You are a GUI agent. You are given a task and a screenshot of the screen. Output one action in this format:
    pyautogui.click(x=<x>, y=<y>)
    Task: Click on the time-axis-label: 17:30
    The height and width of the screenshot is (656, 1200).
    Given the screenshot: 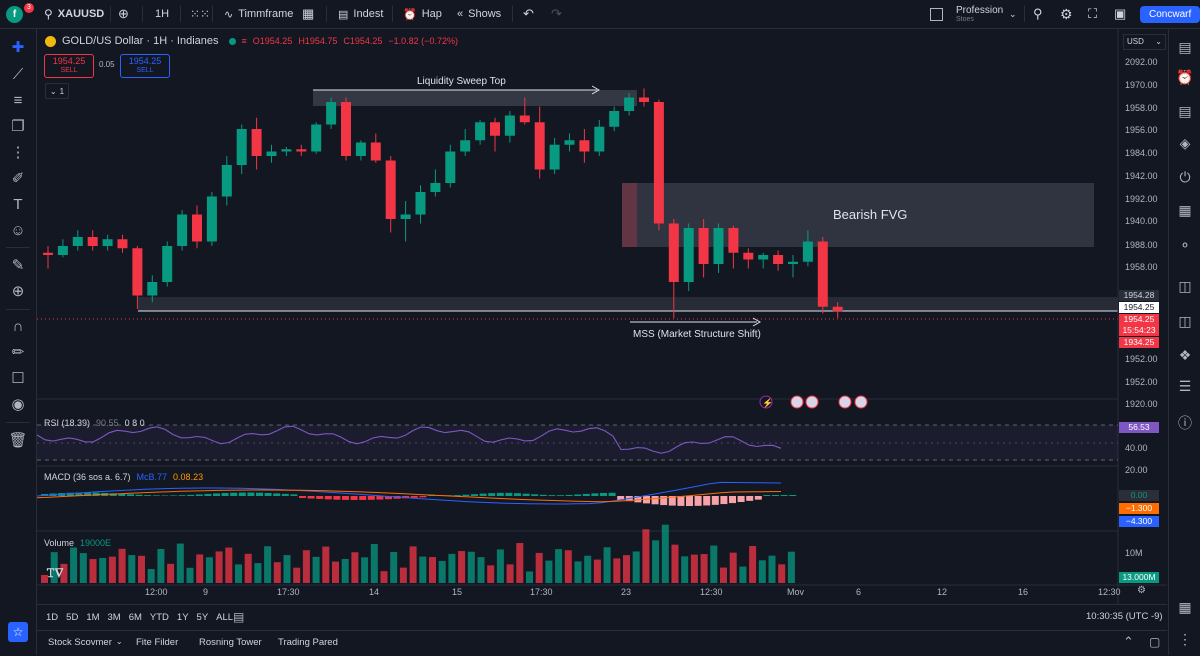 What is the action you would take?
    pyautogui.click(x=288, y=592)
    